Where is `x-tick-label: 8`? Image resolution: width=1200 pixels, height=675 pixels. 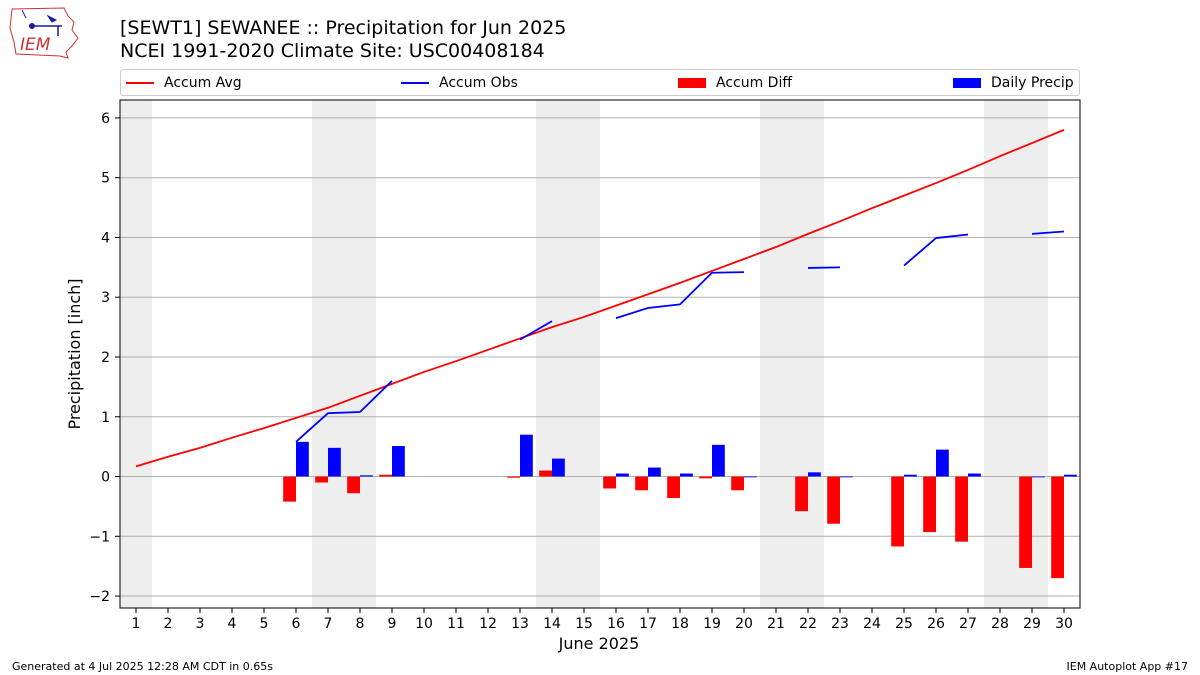 x-tick-label: 8 is located at coordinates (360, 624).